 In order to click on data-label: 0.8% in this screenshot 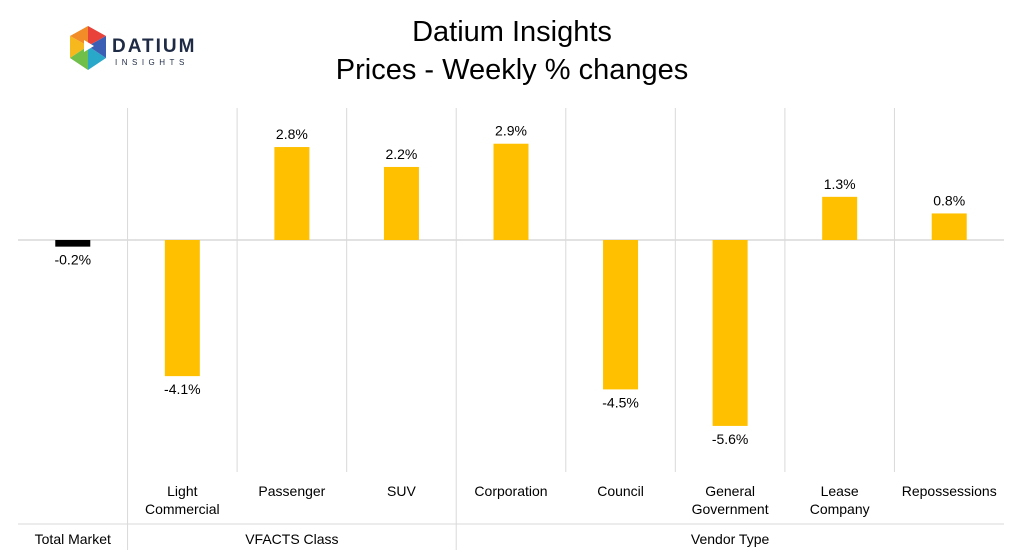, I will do `click(949, 200)`.